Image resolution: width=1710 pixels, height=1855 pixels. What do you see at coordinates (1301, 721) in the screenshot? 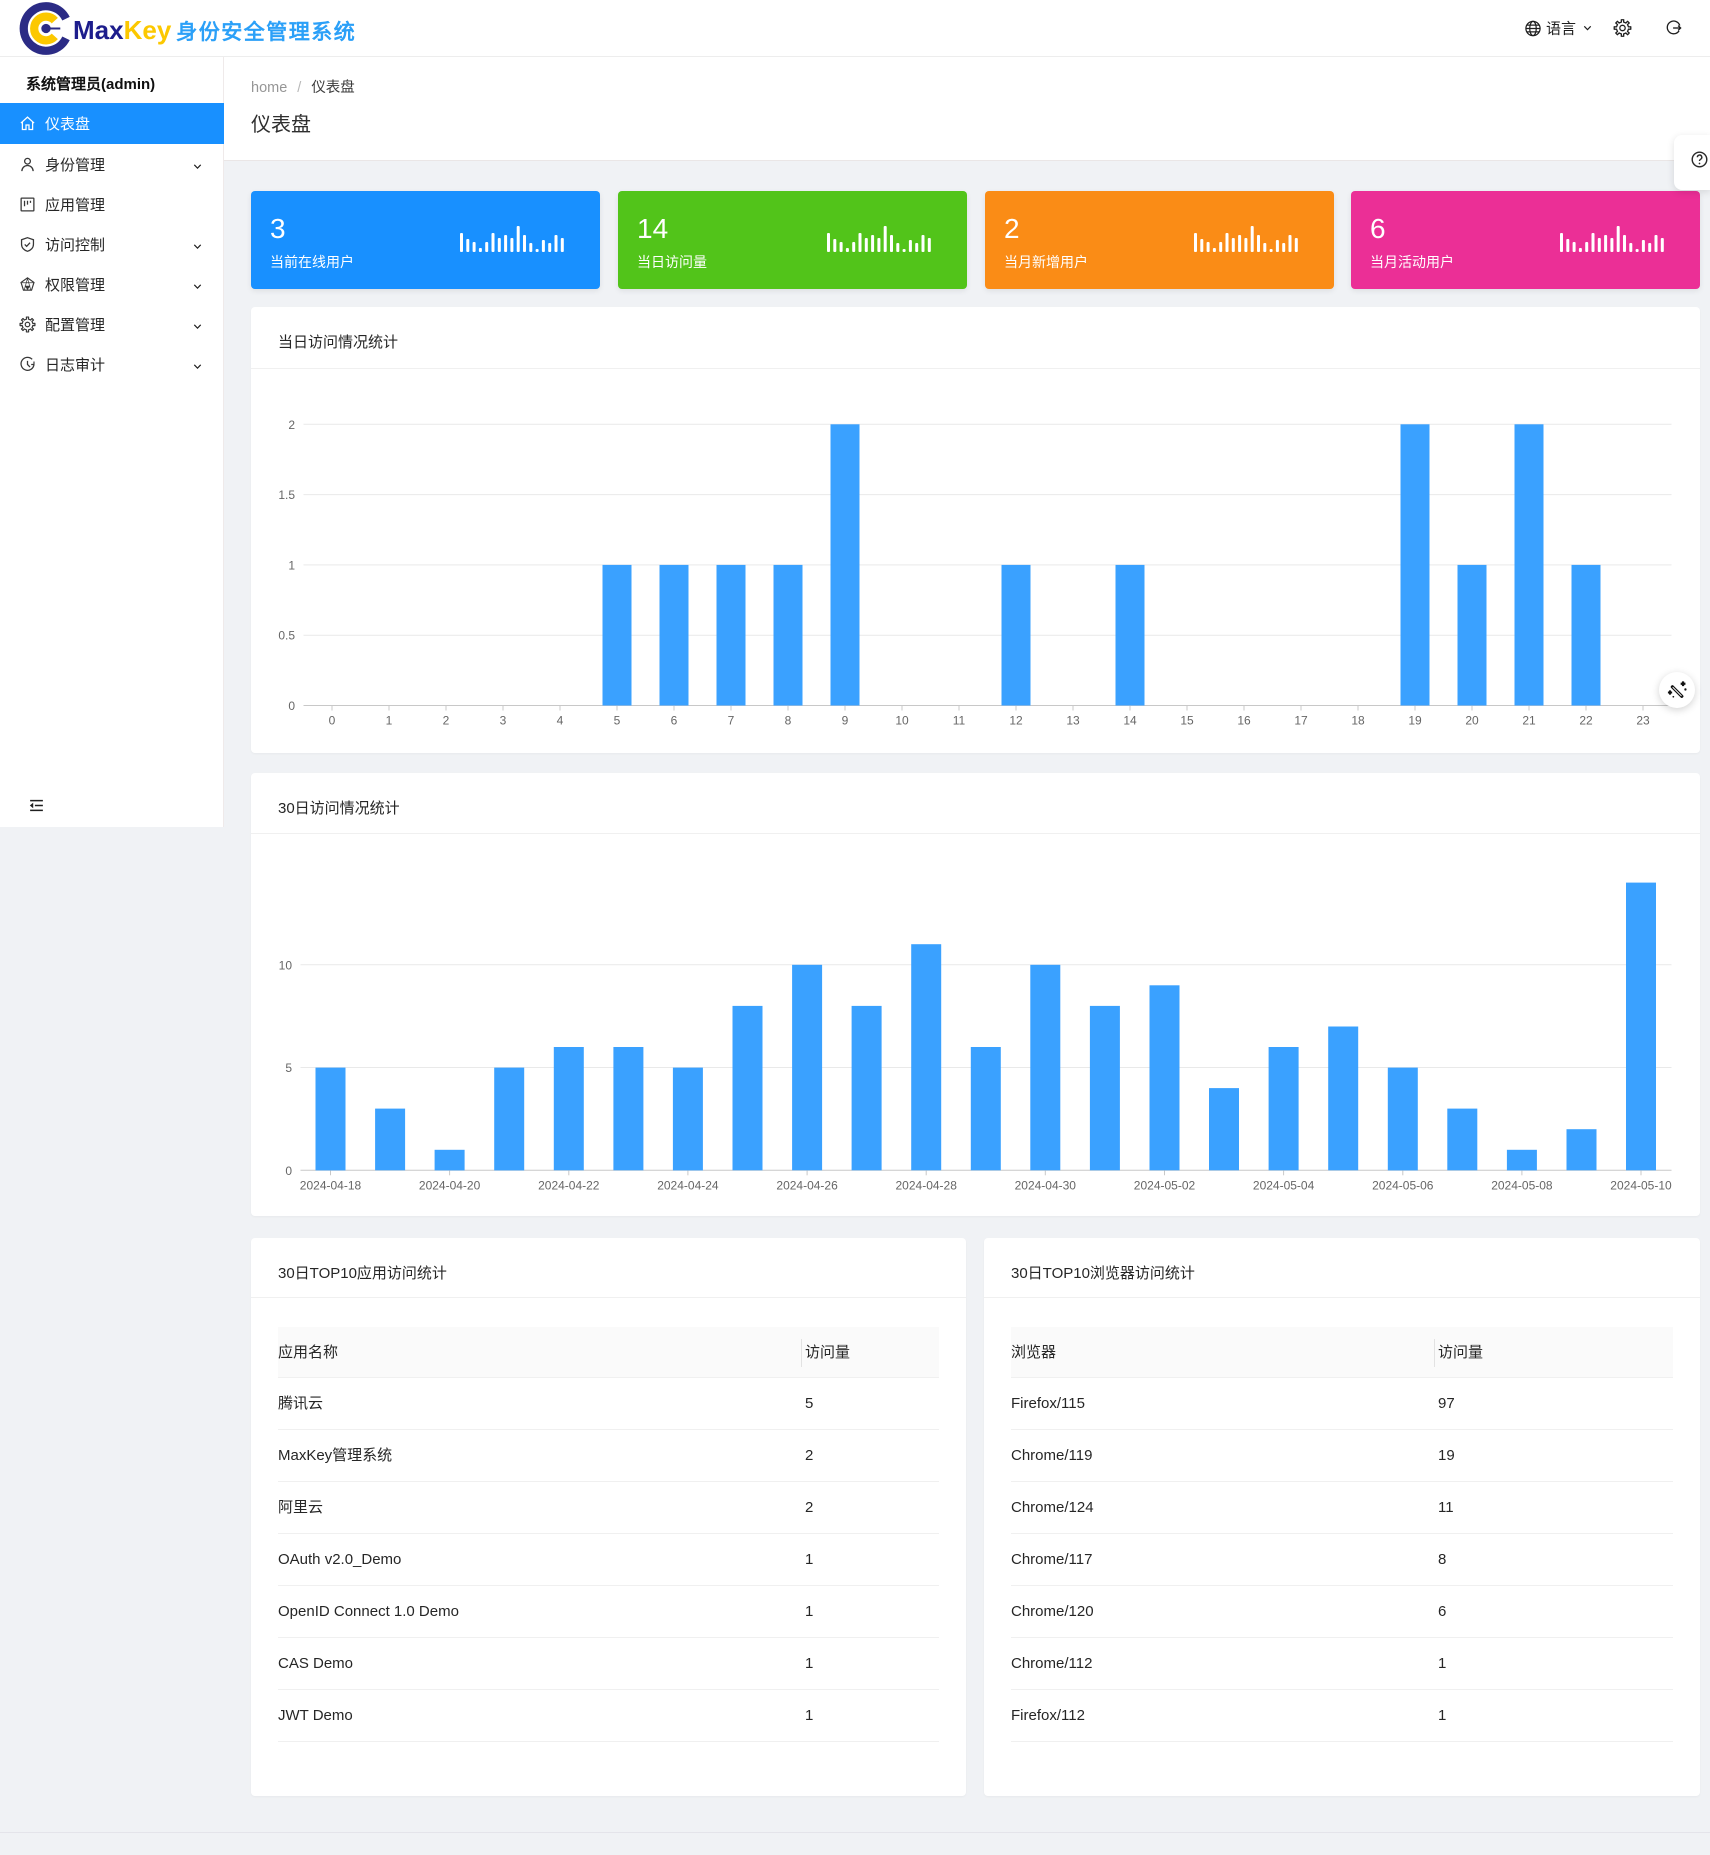
I see `svg-text: 17` at bounding box center [1301, 721].